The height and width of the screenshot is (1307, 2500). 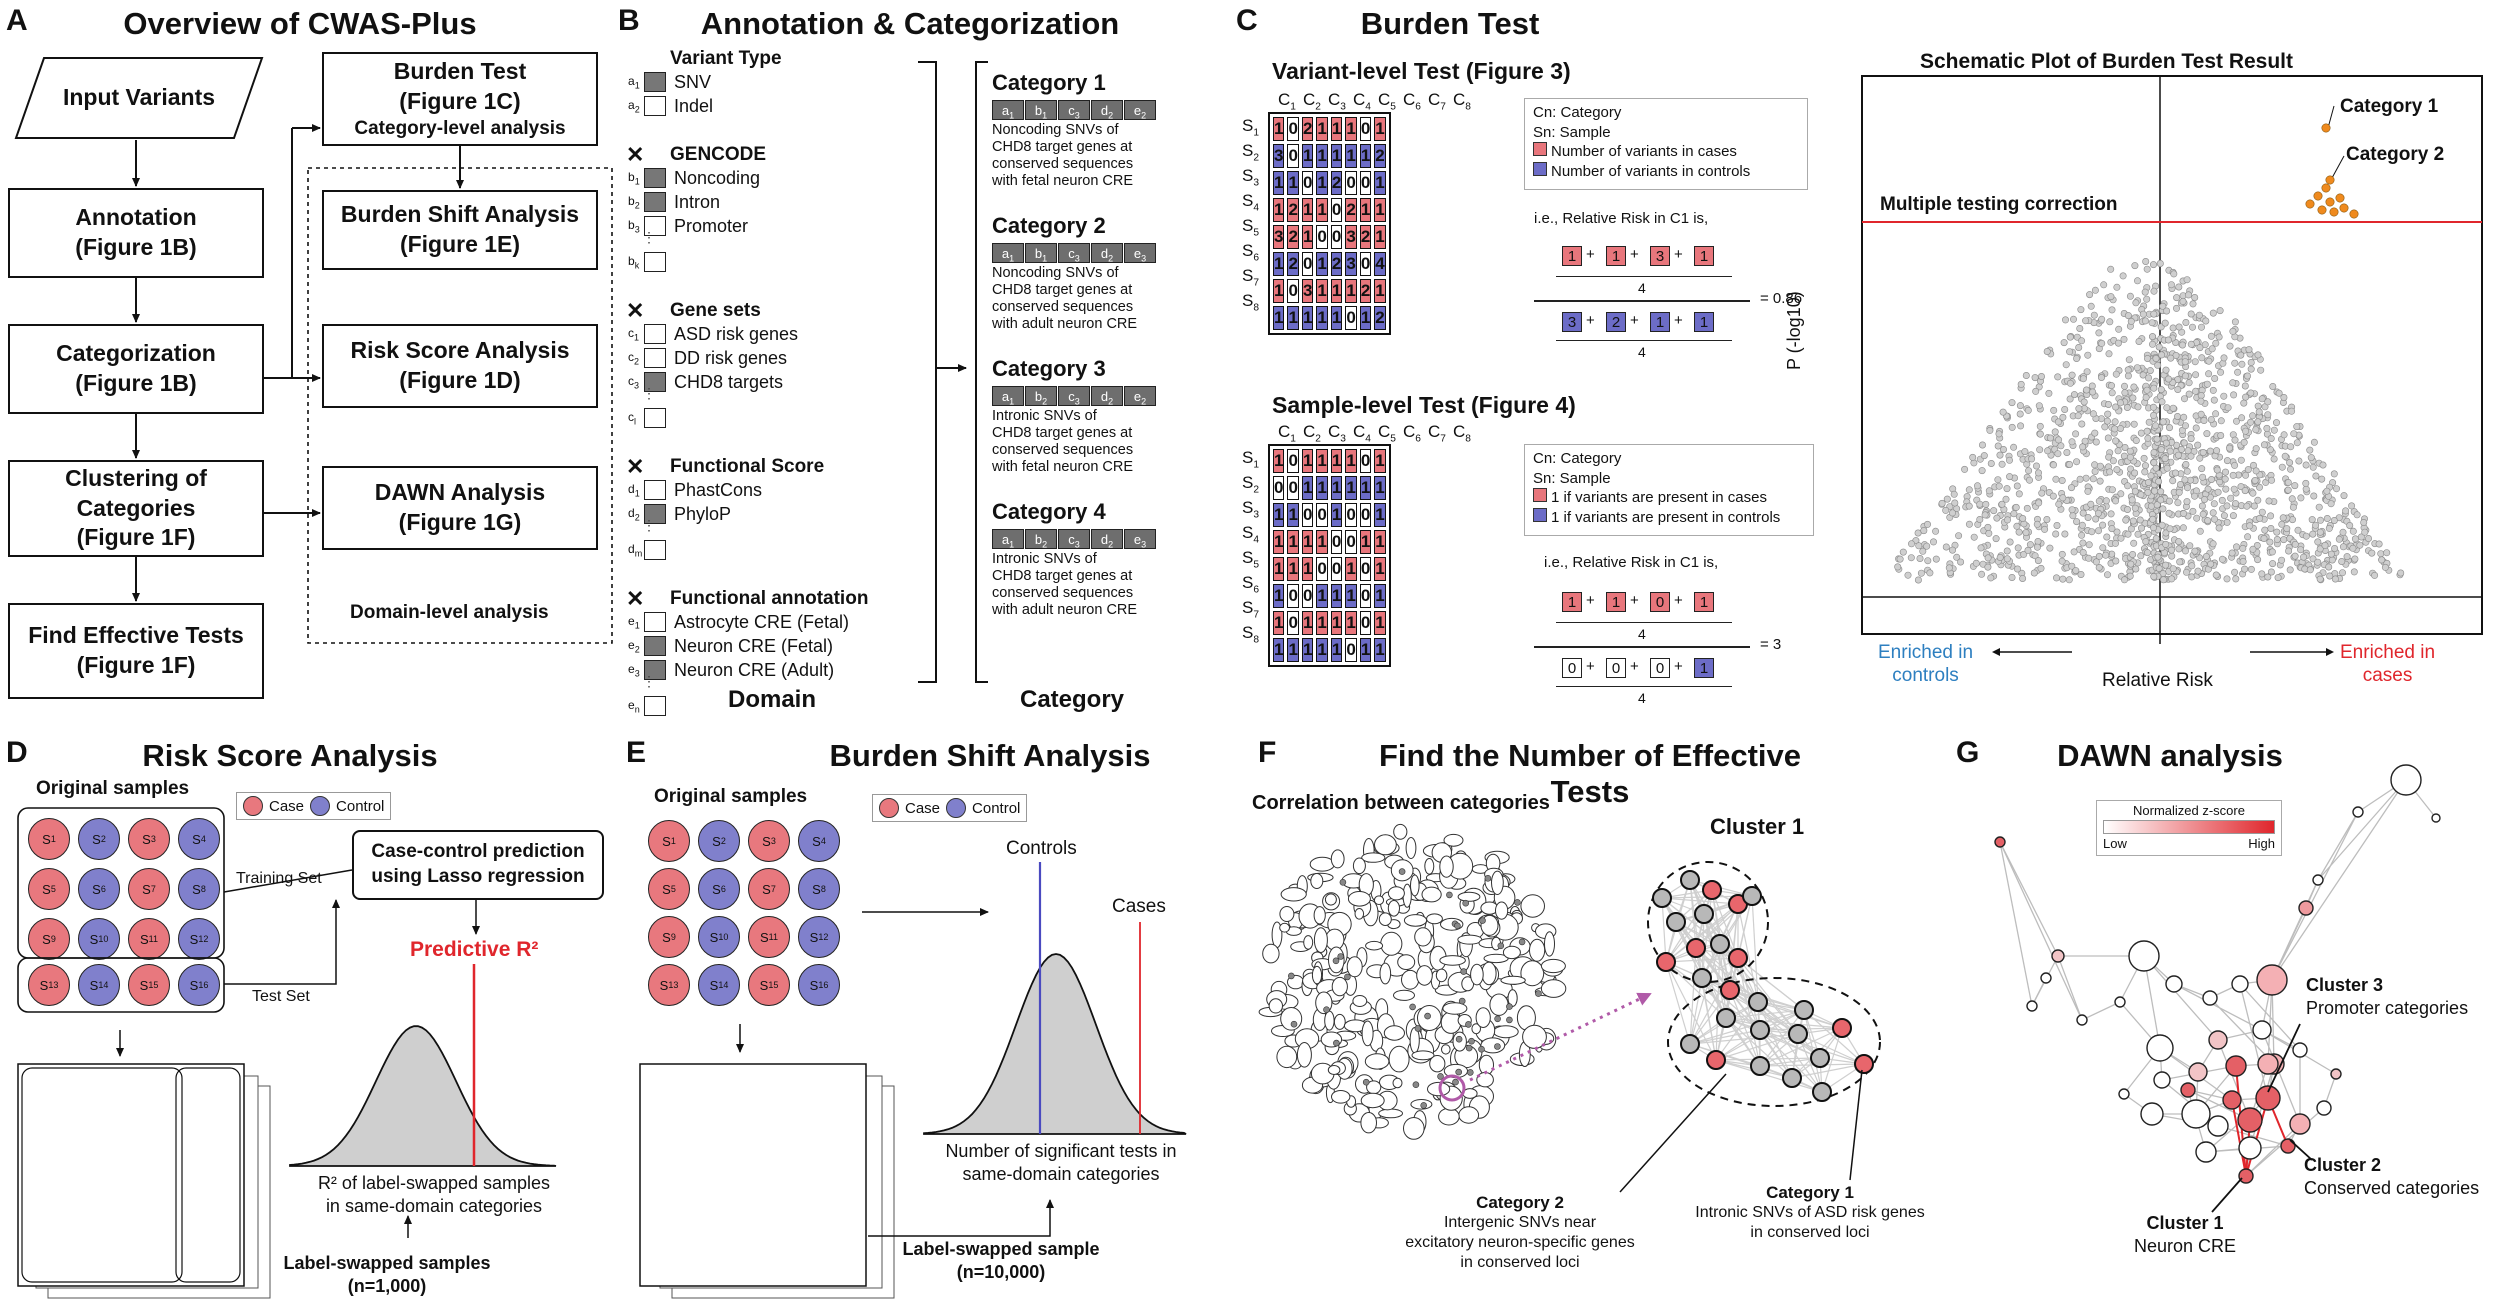 What do you see at coordinates (1041, 539) in the screenshot?
I see `category-chip: b2` at bounding box center [1041, 539].